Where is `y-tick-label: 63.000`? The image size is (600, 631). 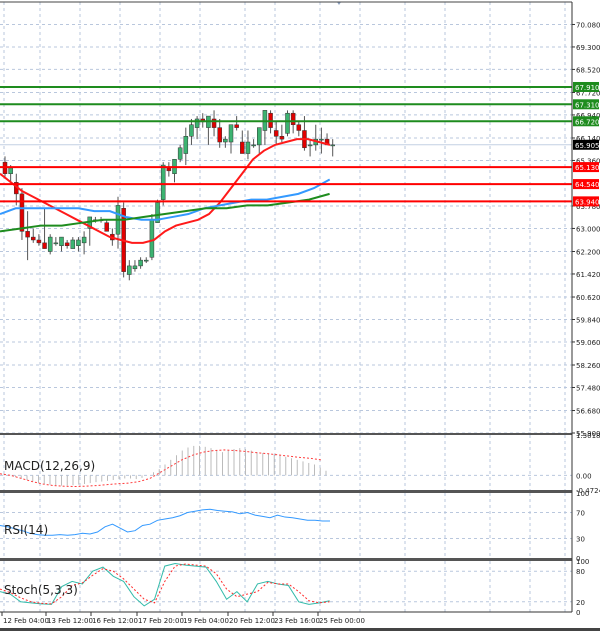
y-tick-label: 63.000 is located at coordinates (588, 229).